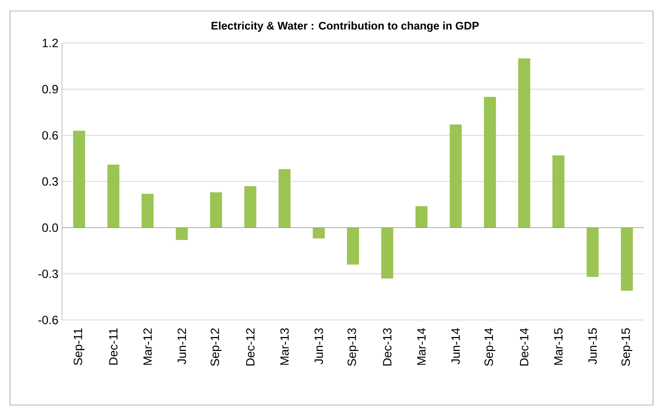 The image size is (654, 406). Describe the element at coordinates (558, 346) in the screenshot. I see `x-tick-label: Mar-15` at that location.